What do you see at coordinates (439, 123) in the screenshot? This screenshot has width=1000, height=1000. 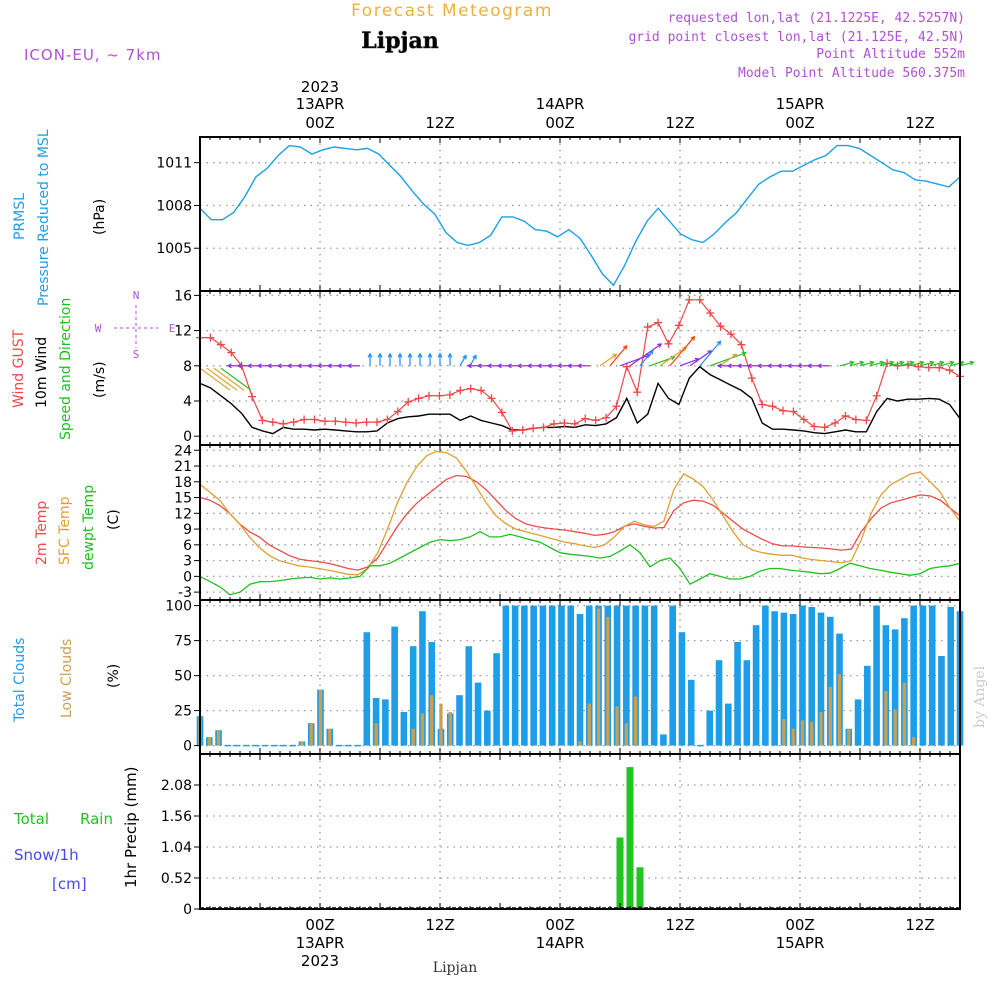 I see `top-hour-label: 12Z` at bounding box center [439, 123].